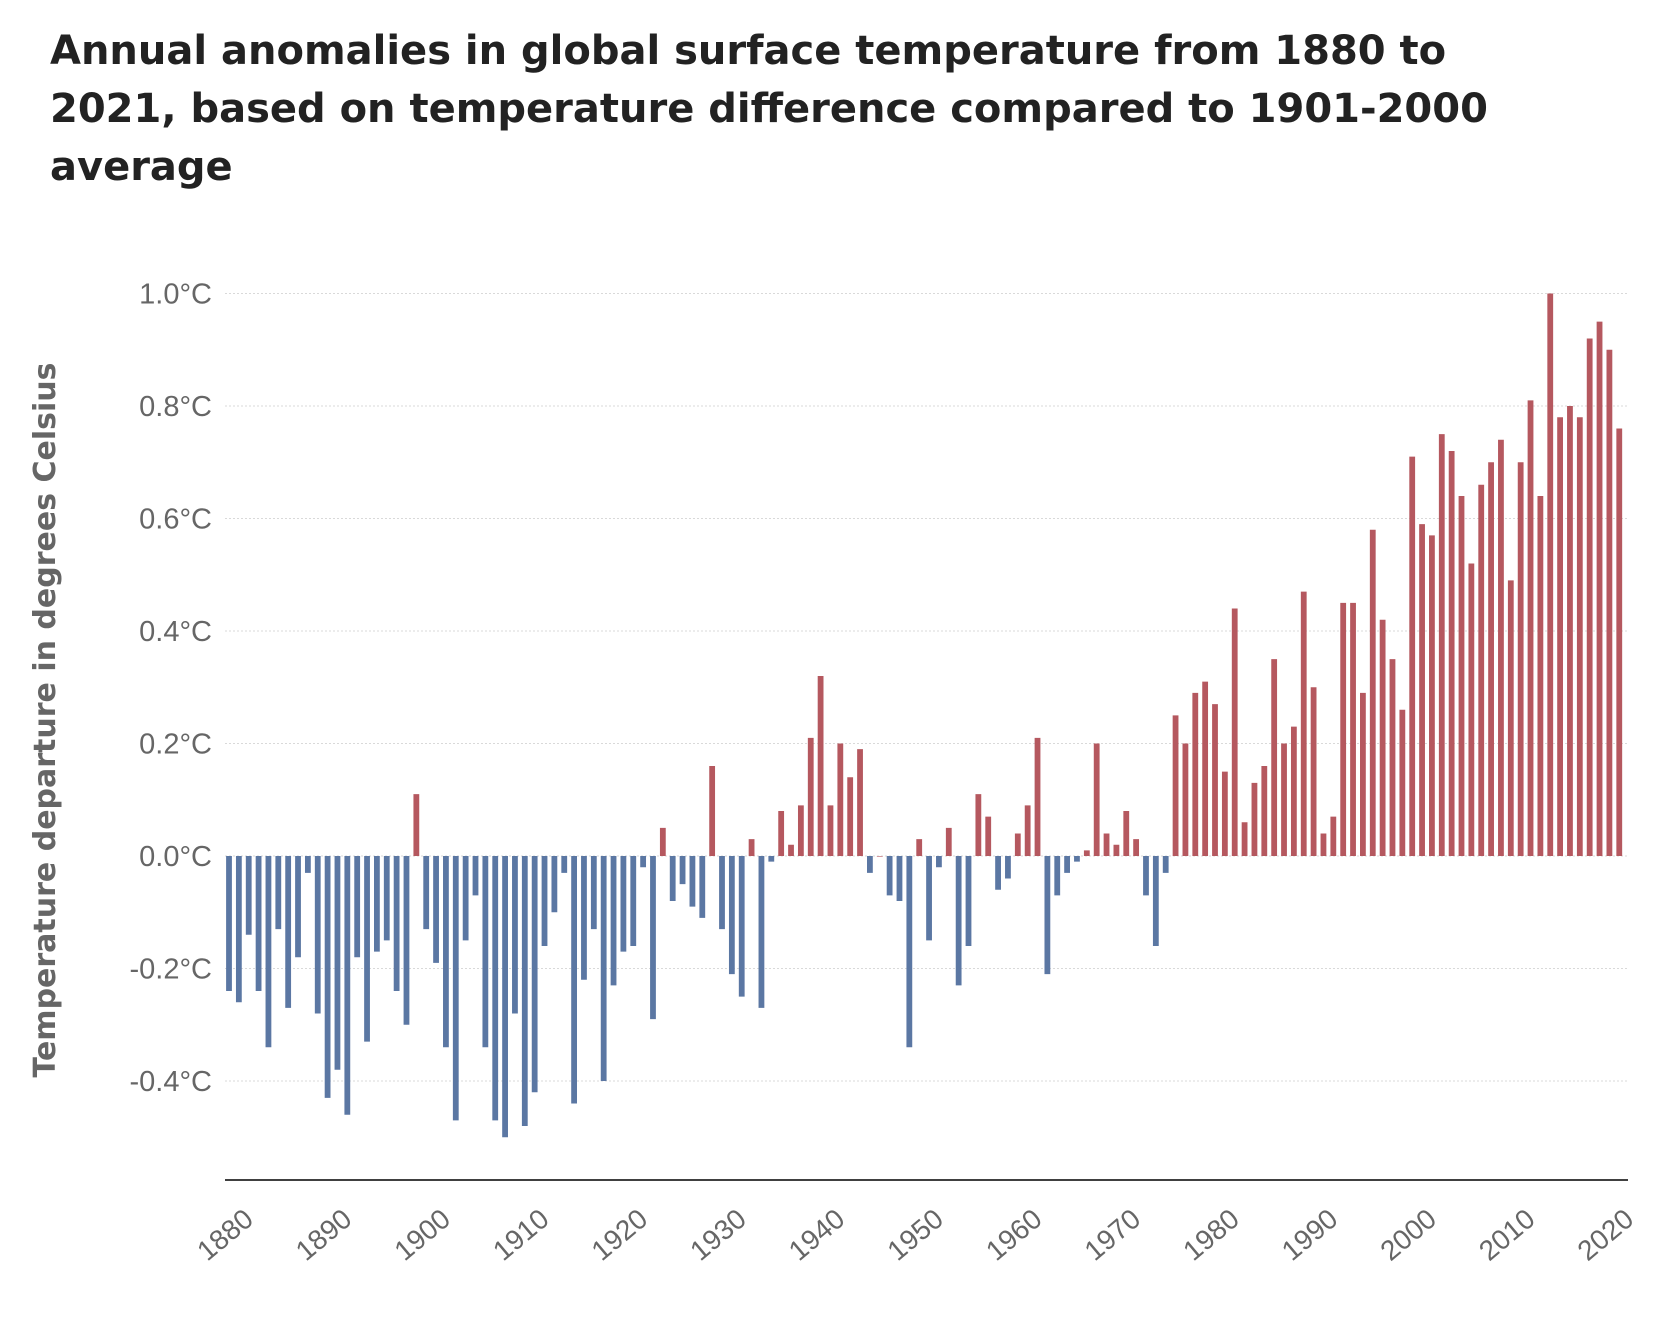  Describe the element at coordinates (1507, 1235) in the screenshot. I see `x-tick-label: 2010` at that location.